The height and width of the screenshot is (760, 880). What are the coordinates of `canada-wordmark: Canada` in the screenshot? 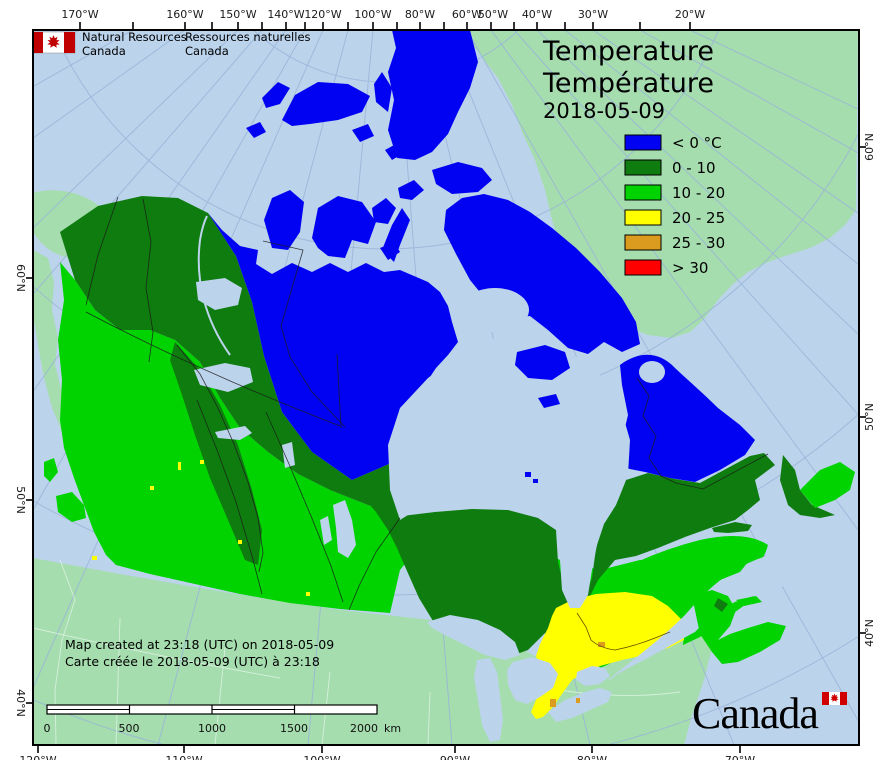 It's located at (769, 713).